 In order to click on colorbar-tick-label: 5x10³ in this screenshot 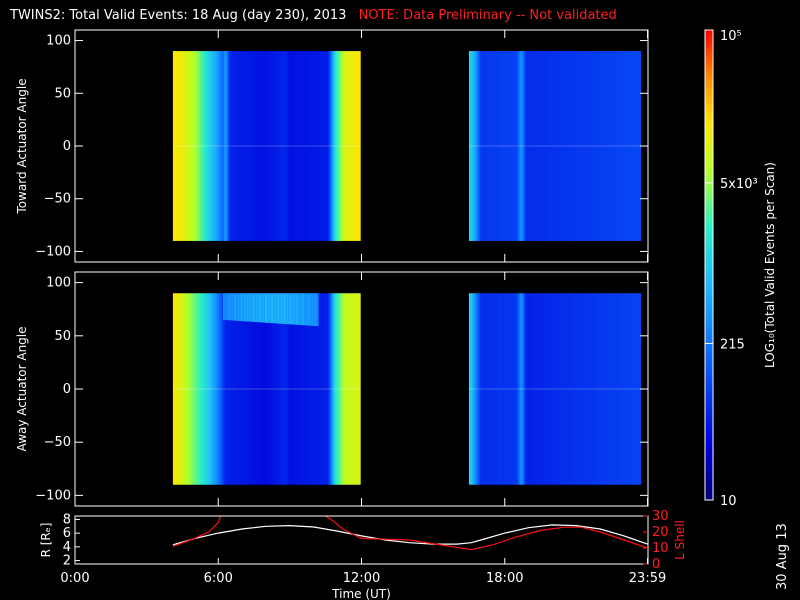, I will do `click(739, 184)`.